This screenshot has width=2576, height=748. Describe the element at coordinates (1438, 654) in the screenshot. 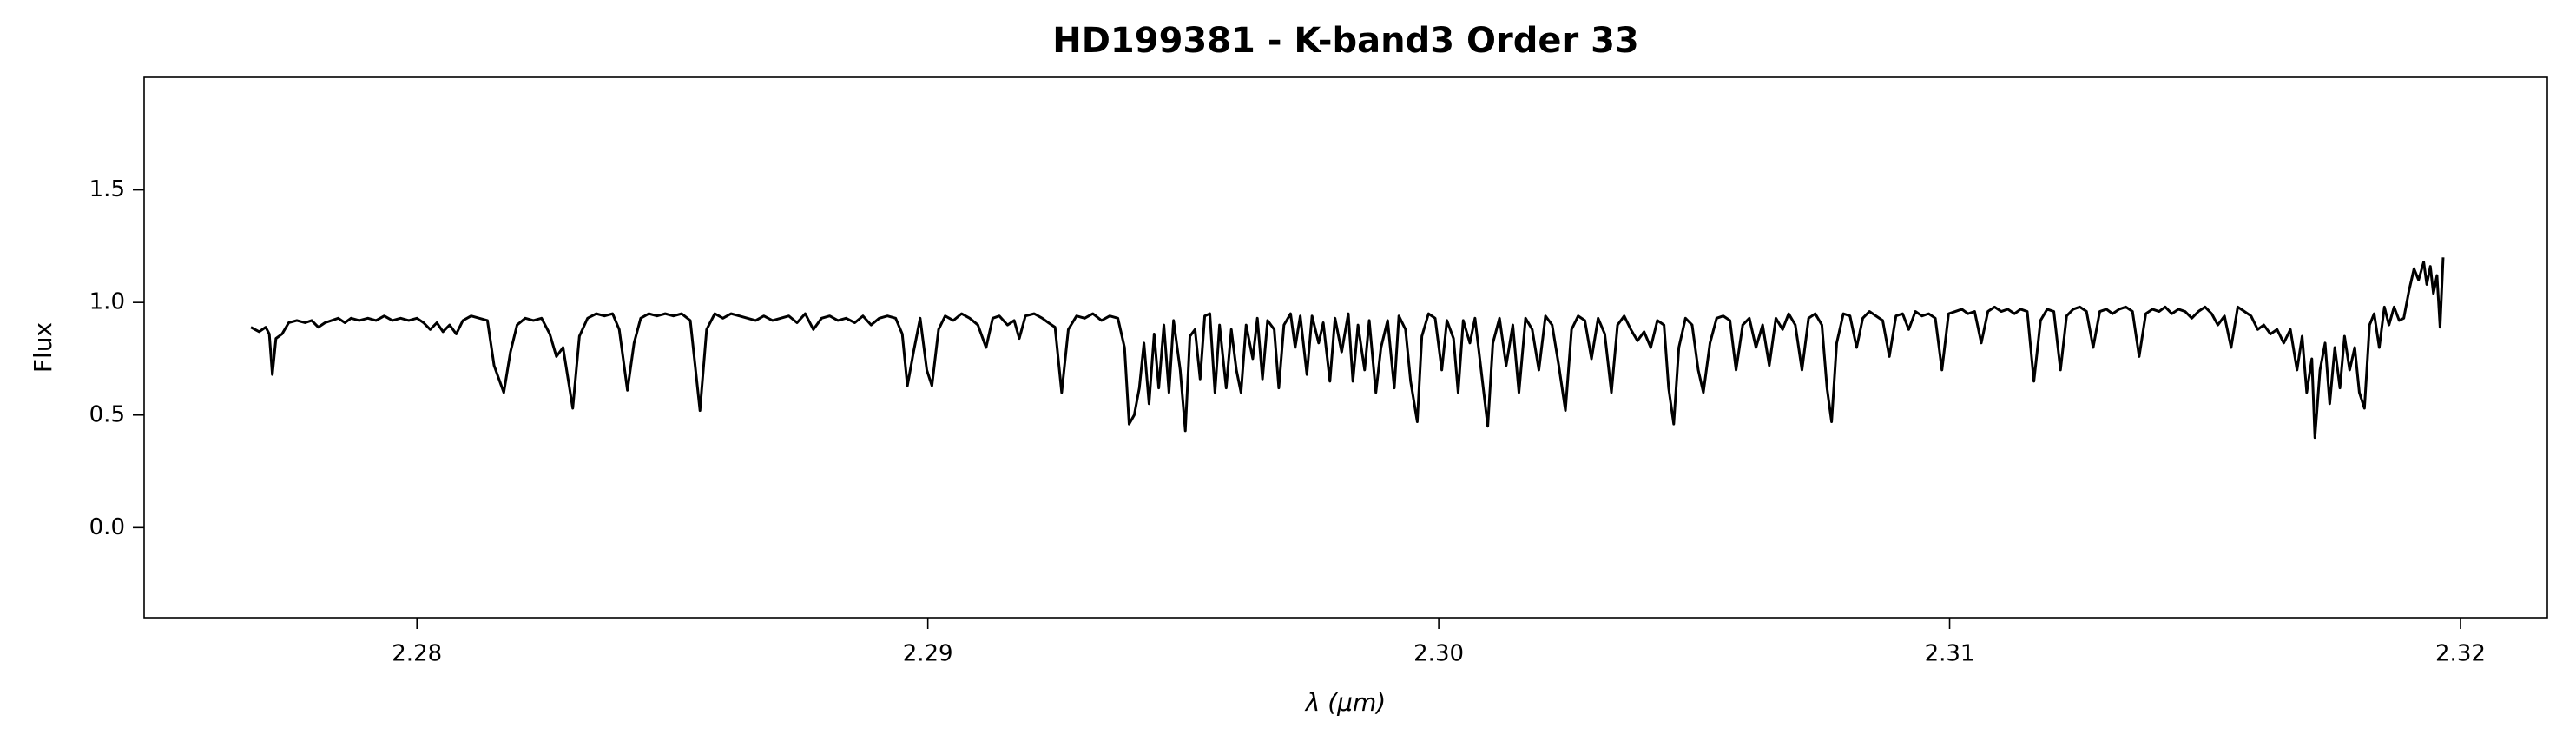

I see `x-tick-label: 2.30` at that location.